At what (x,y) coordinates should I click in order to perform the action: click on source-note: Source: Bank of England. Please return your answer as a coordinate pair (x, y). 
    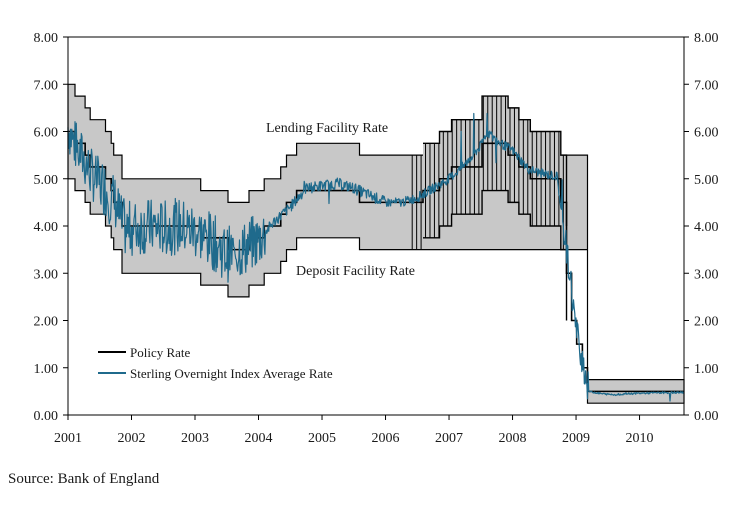
    Looking at the image, I should click on (84, 479).